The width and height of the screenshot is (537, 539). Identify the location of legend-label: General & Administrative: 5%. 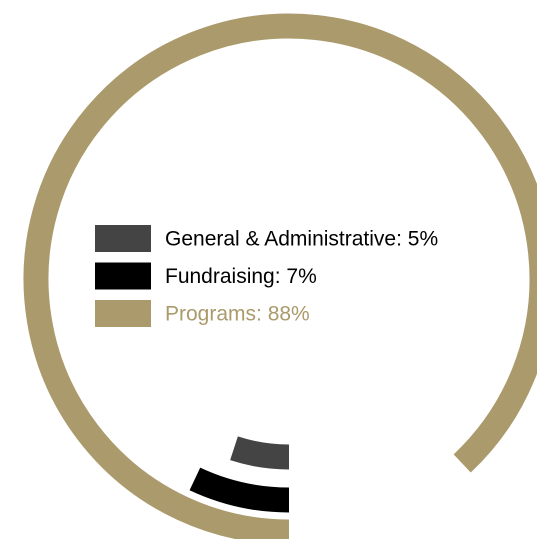
(301, 239).